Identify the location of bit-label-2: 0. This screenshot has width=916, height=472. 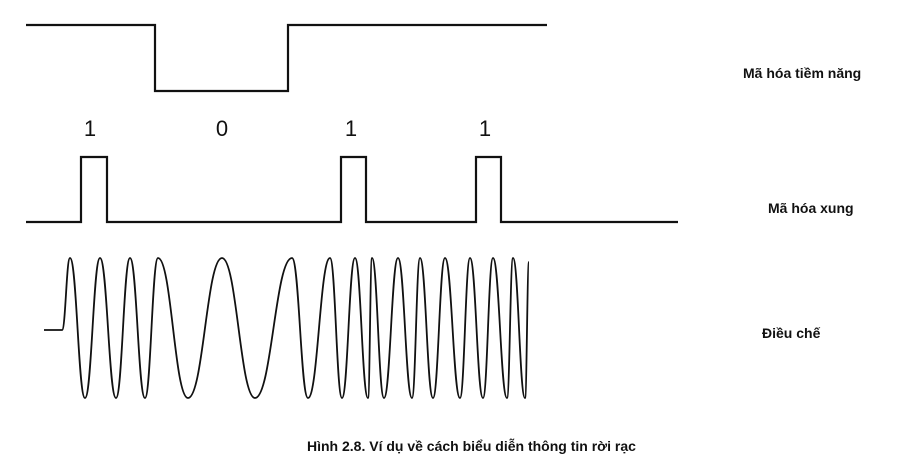
(222, 128).